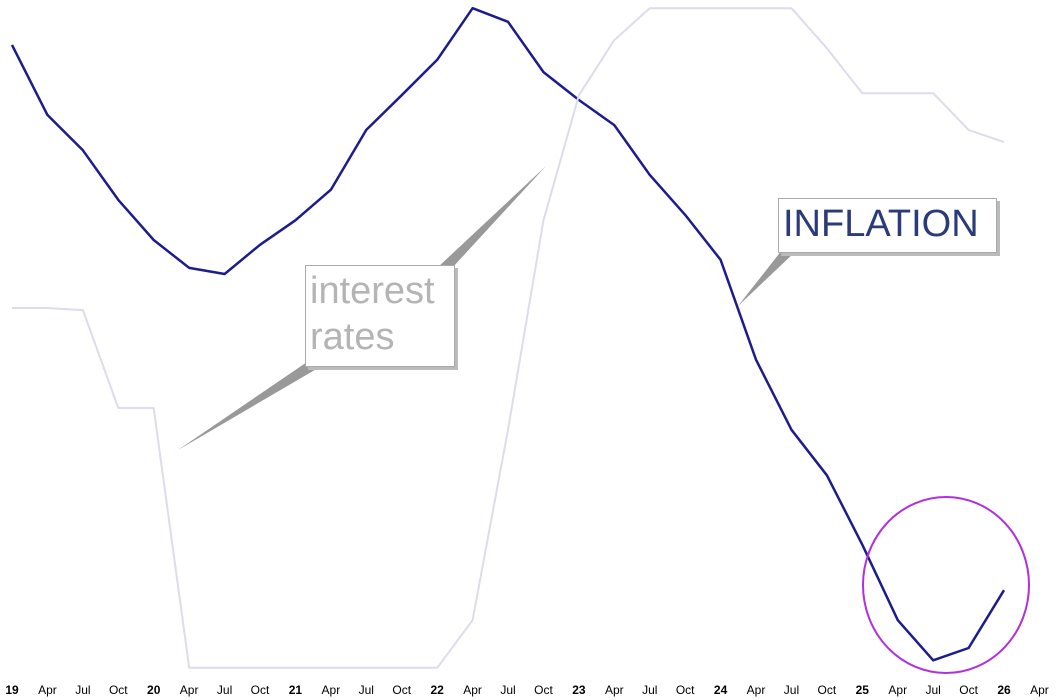  Describe the element at coordinates (380, 316) in the screenshot. I see `callout-interest: interest rates` at that location.